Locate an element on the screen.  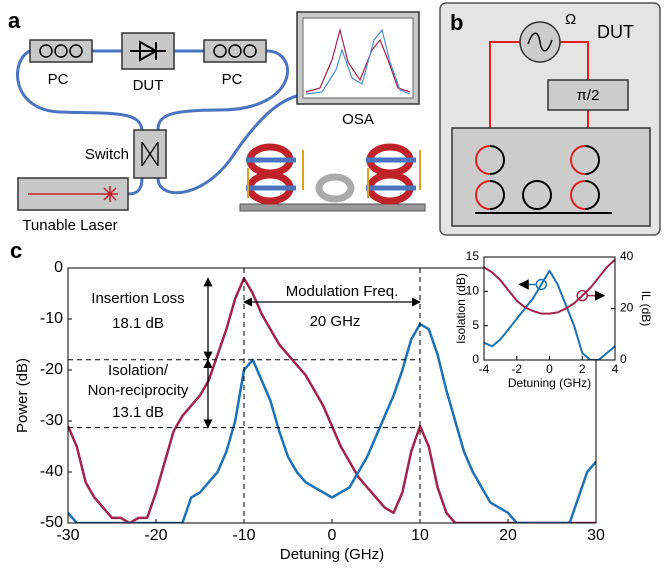
annotation: Non-reciprocity is located at coordinates (138, 390).